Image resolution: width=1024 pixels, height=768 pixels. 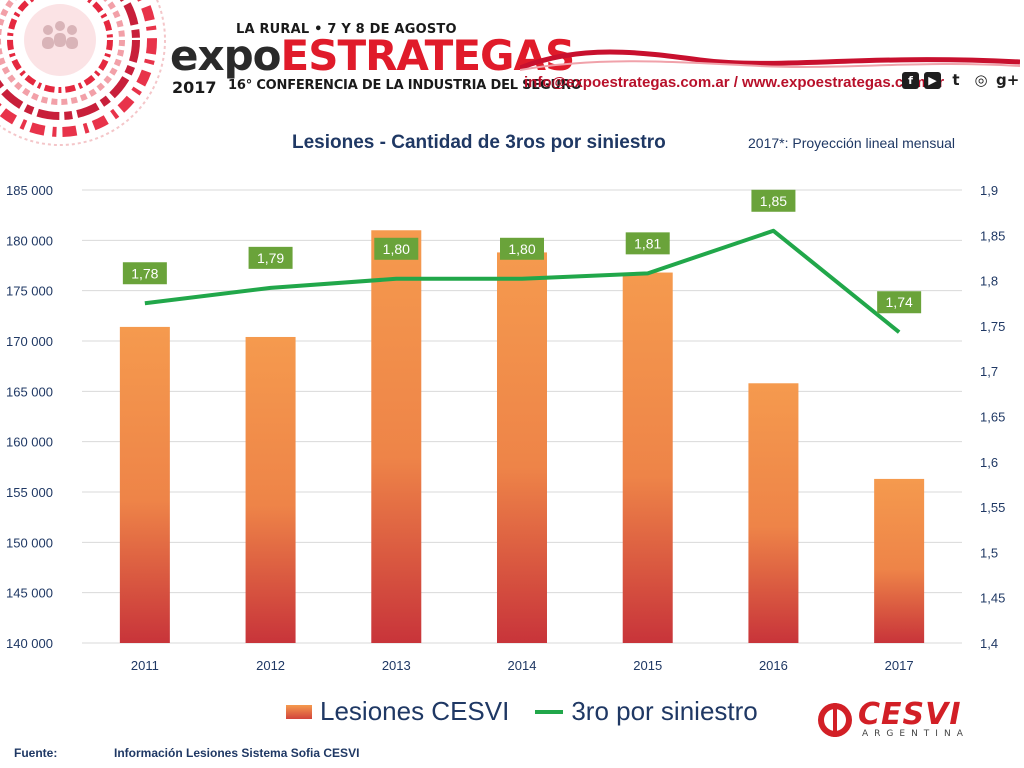 I want to click on source-label: Fuente:, so click(x=36, y=753).